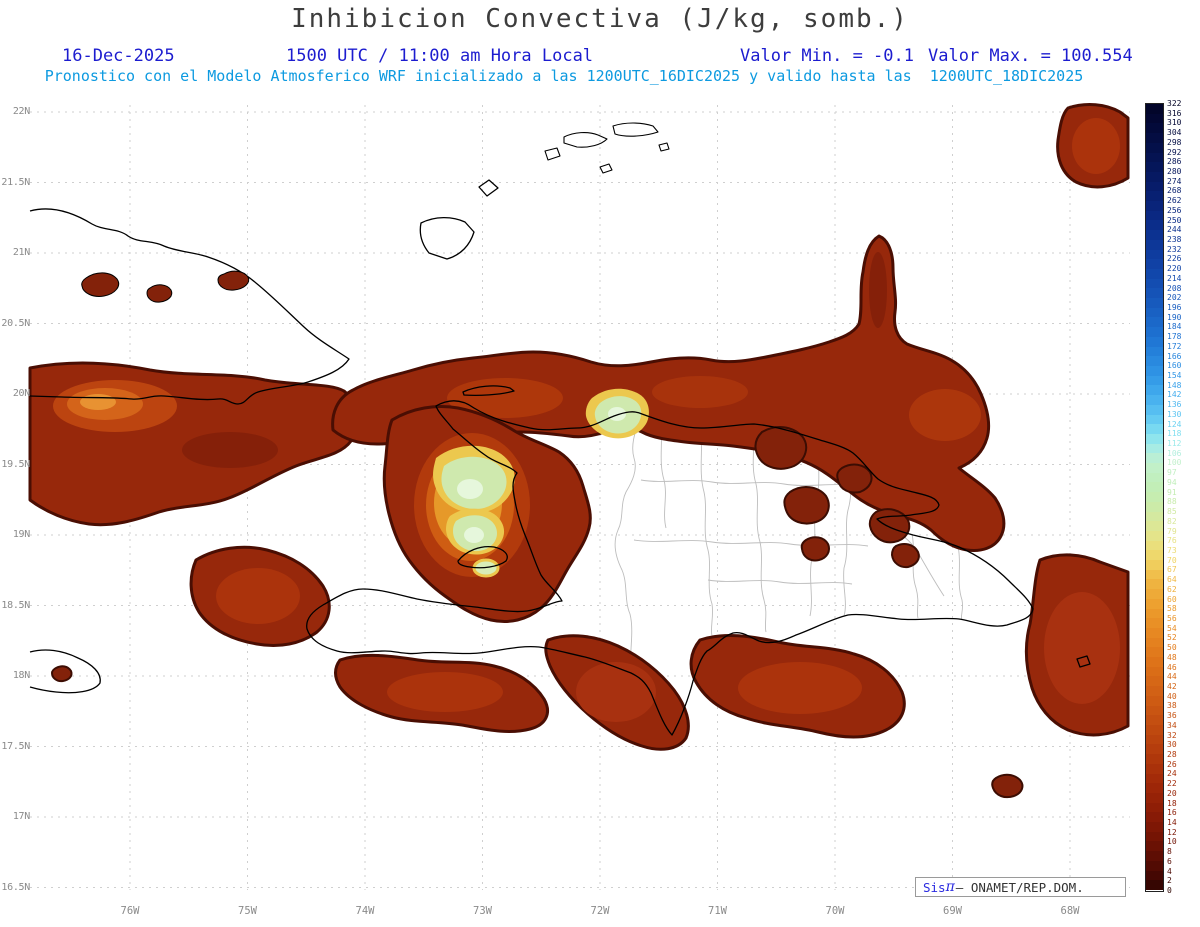 The height and width of the screenshot is (927, 1200). Describe the element at coordinates (1172, 599) in the screenshot. I see `colorbar-tick-label: 60` at that location.